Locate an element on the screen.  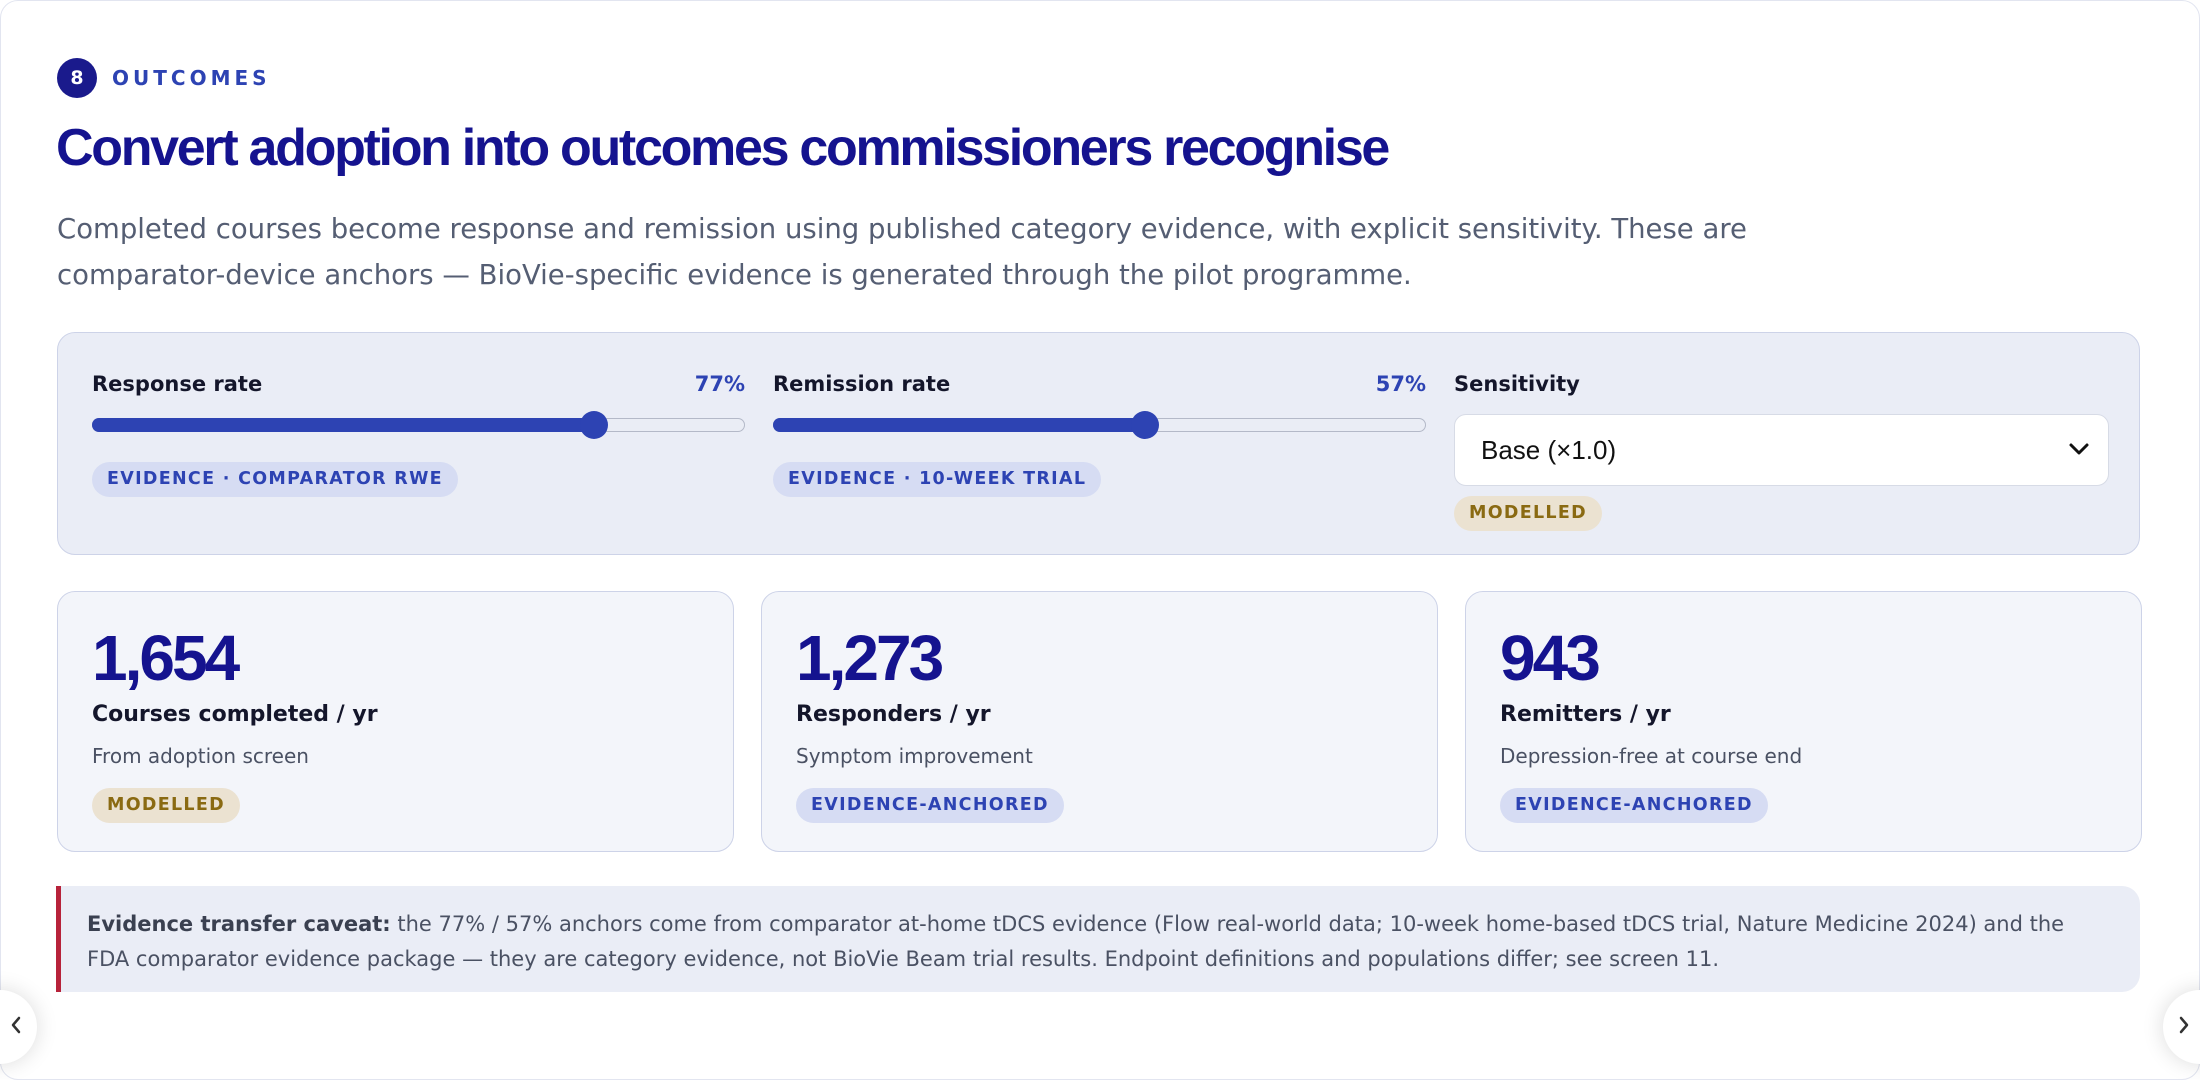
metric-value: 1,273 is located at coordinates (870, 658).